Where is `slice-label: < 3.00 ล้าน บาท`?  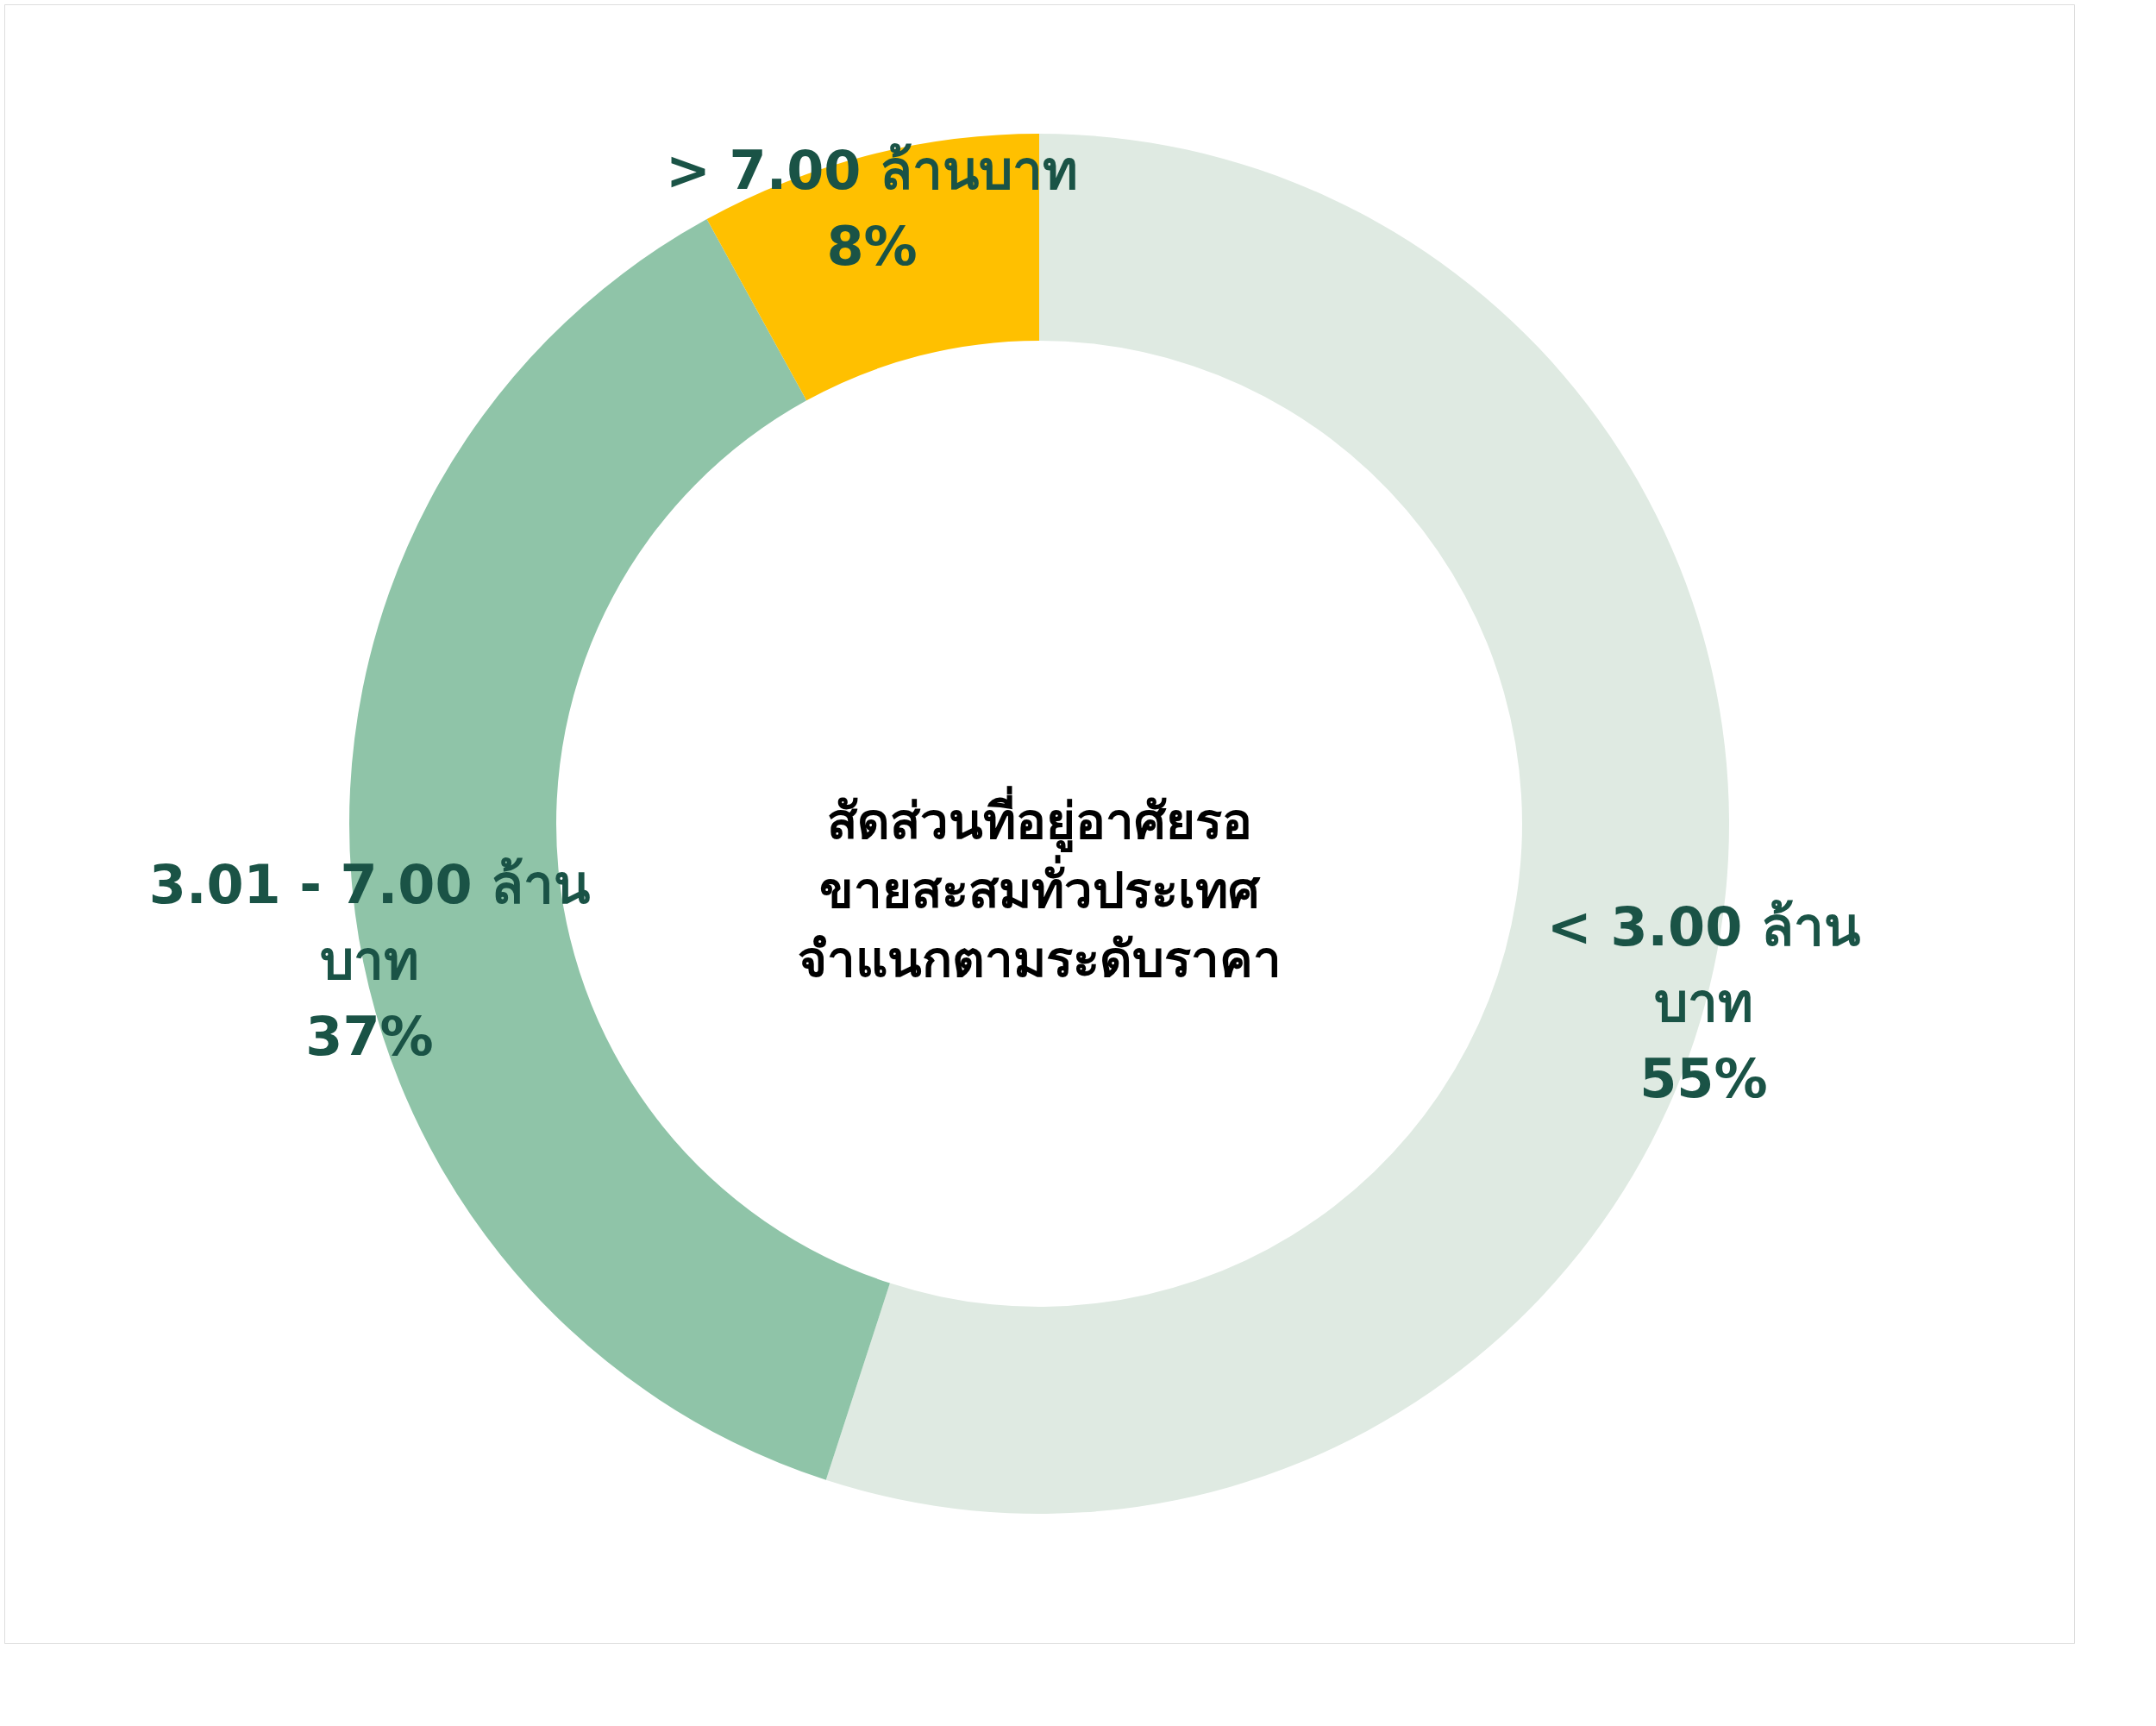
slice-label: < 3.00 ล้าน บาท is located at coordinates (1703, 965).